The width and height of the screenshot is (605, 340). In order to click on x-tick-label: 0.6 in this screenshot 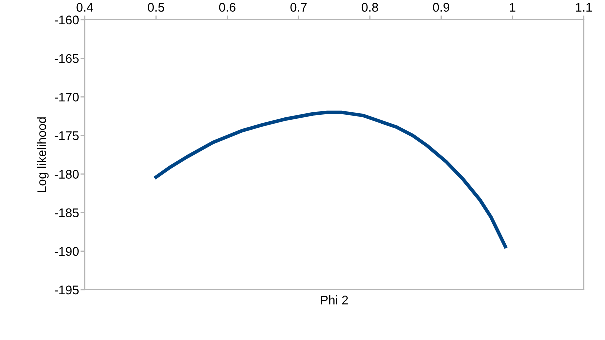, I will do `click(227, 7)`.